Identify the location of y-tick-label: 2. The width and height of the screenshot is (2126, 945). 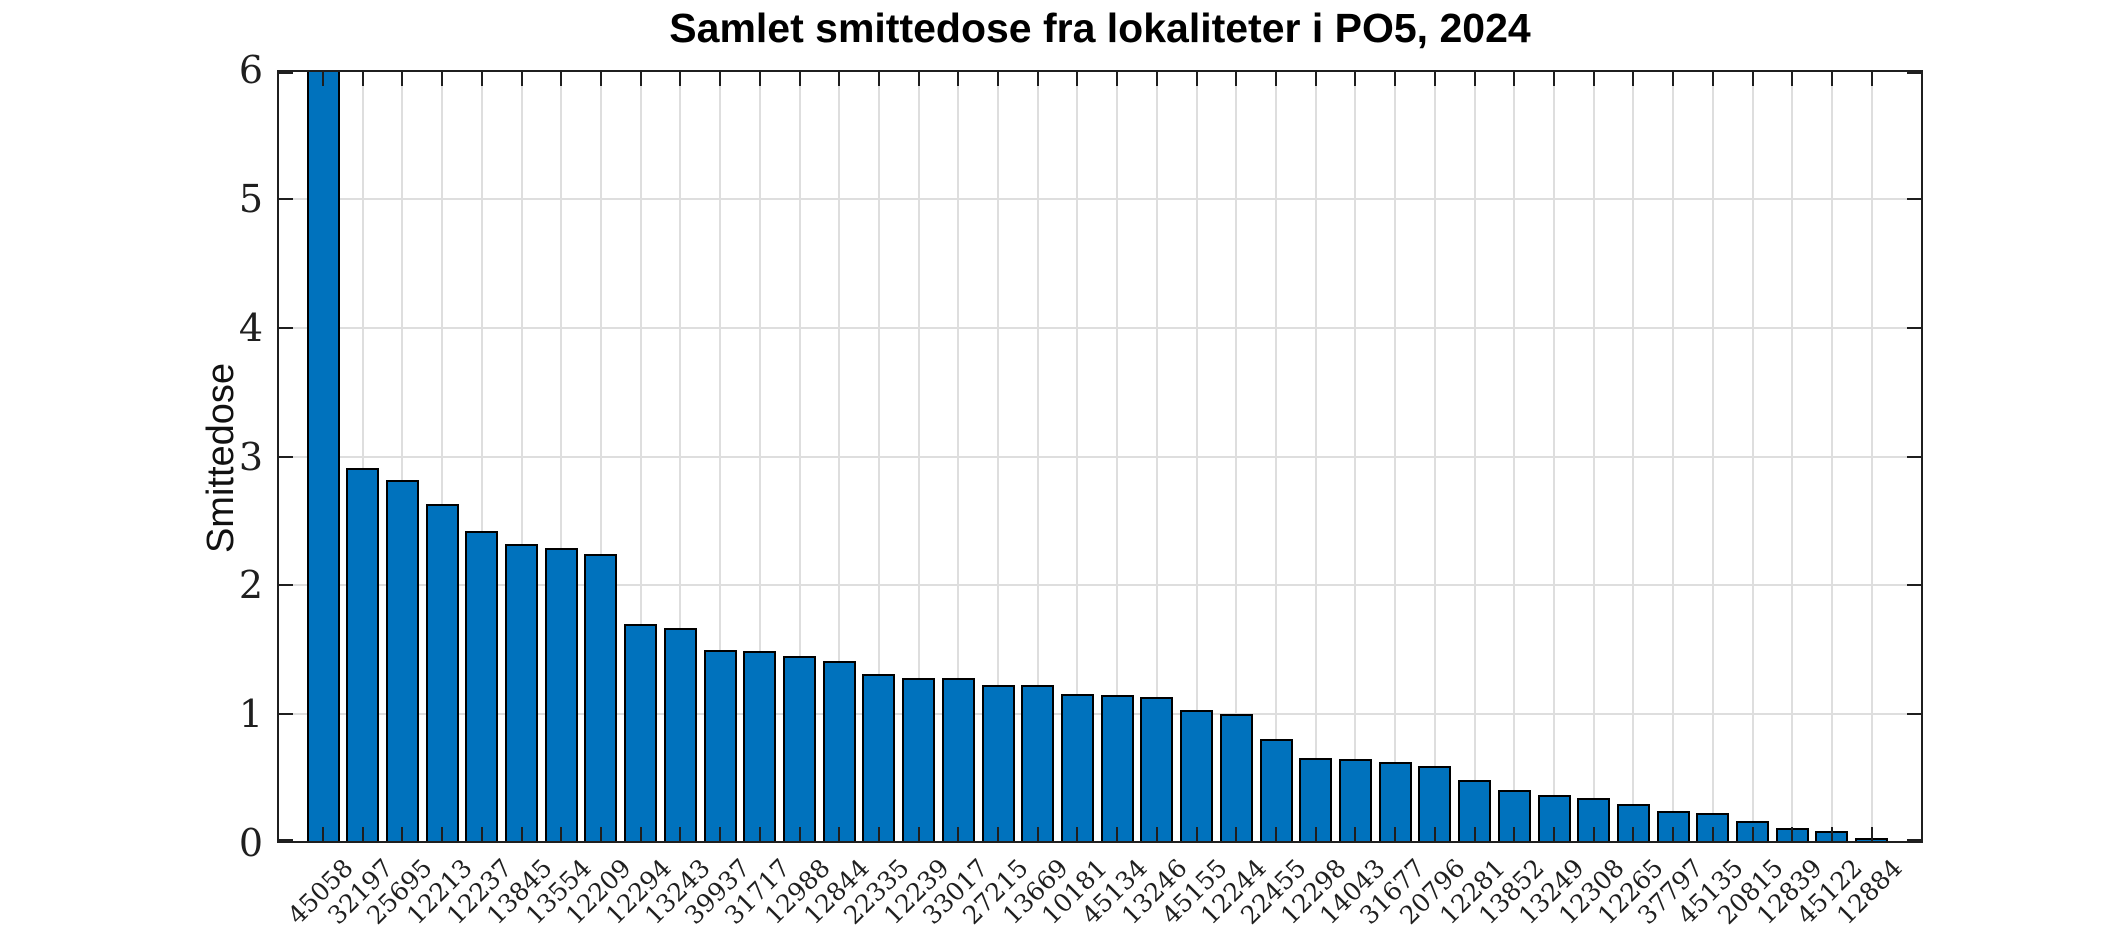
(250, 585).